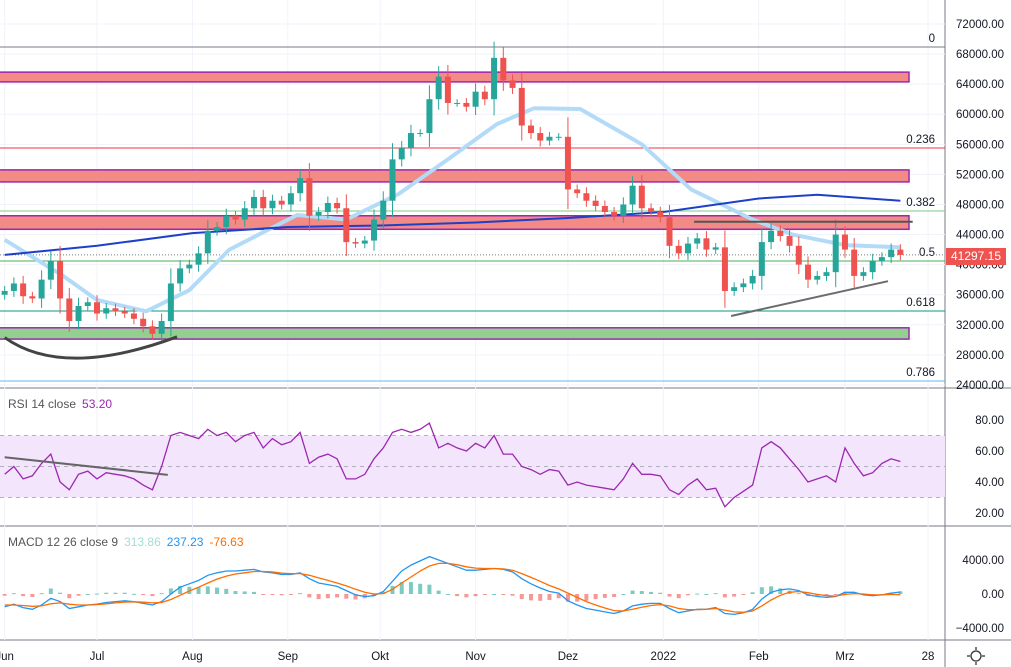 The height and width of the screenshot is (667, 1011). Describe the element at coordinates (90, 347) in the screenshot. I see `rounded-bottom-arc` at that location.